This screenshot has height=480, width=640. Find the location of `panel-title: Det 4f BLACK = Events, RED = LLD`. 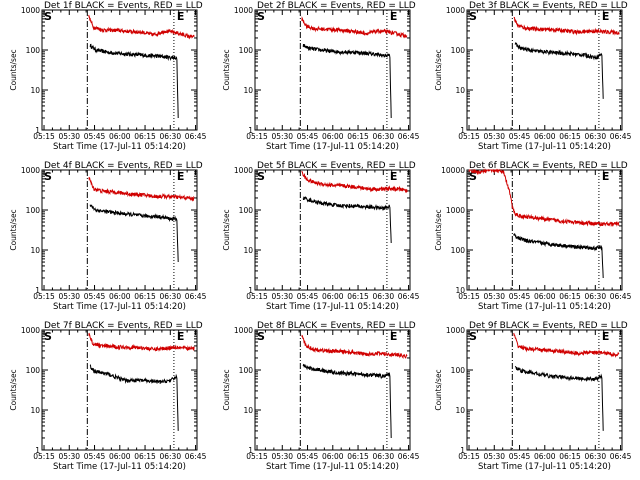

panel-title: Det 4f BLACK = Events, RED = LLD is located at coordinates (123, 166).